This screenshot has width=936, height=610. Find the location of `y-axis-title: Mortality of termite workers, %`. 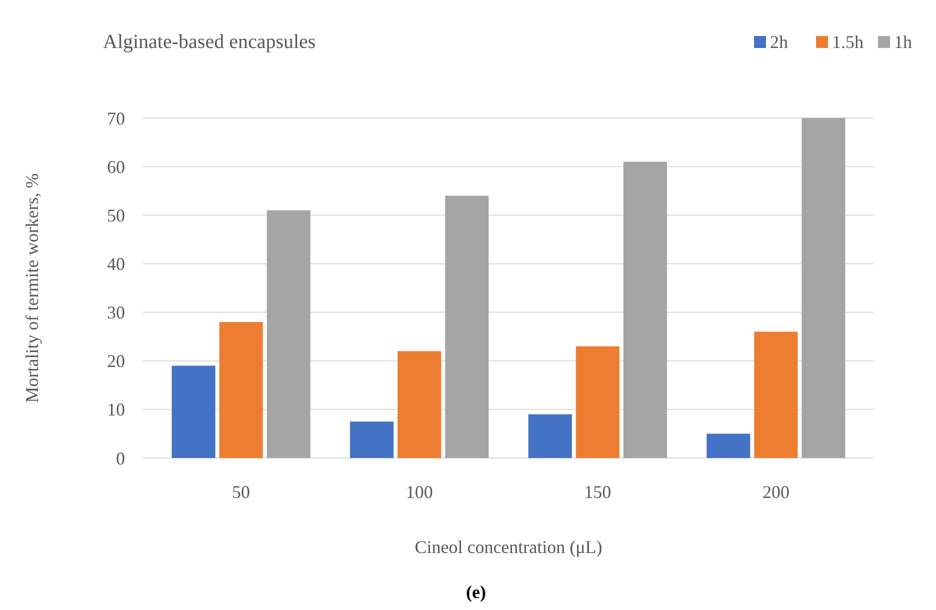

y-axis-title: Mortality of termite workers, % is located at coordinates (32, 288).